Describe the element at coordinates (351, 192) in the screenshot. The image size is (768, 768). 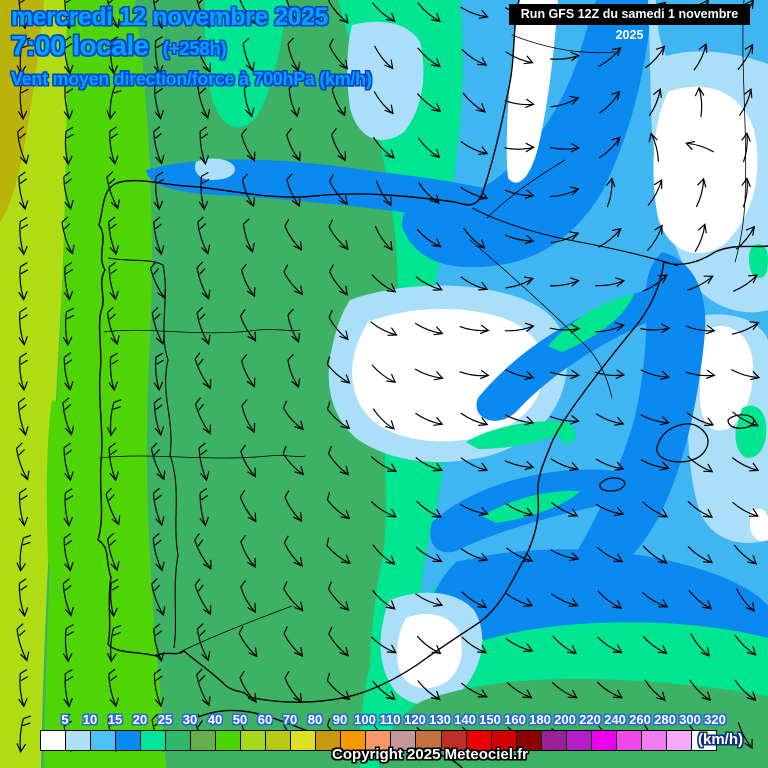
I see `region-blue-strip-cantabrian-coast` at that location.